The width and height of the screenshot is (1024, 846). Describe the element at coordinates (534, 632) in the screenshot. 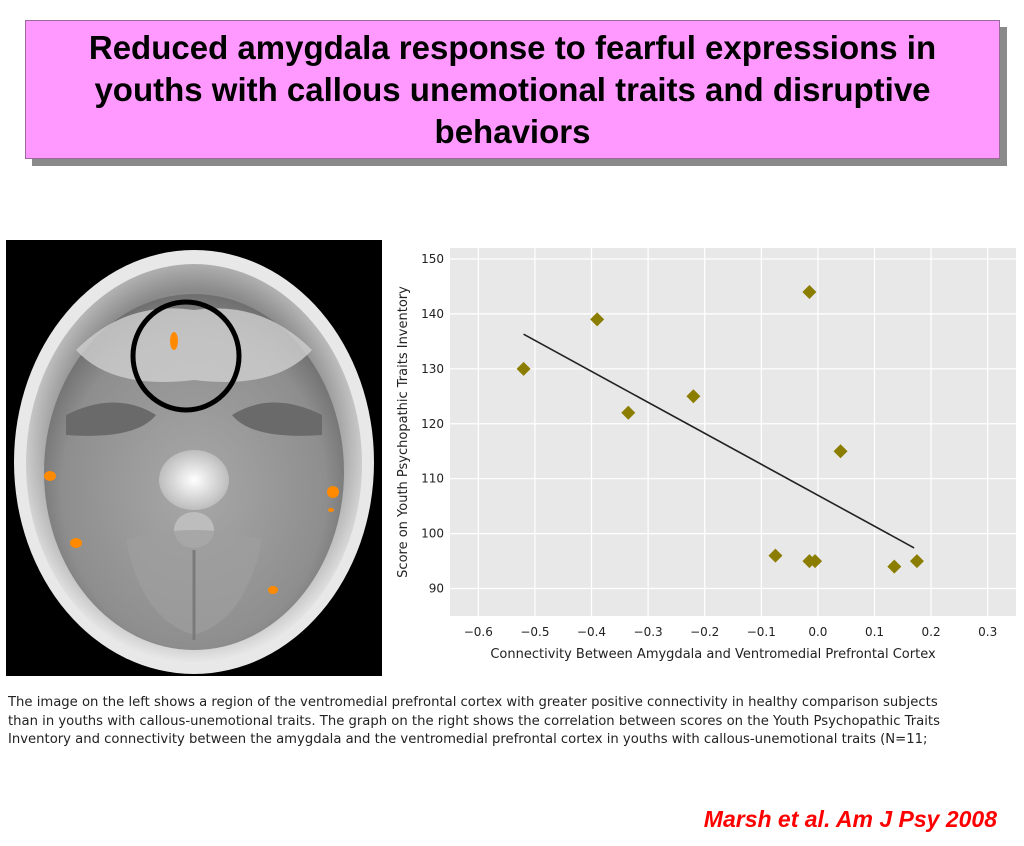

I see `x-tick-label: −0.5` at that location.